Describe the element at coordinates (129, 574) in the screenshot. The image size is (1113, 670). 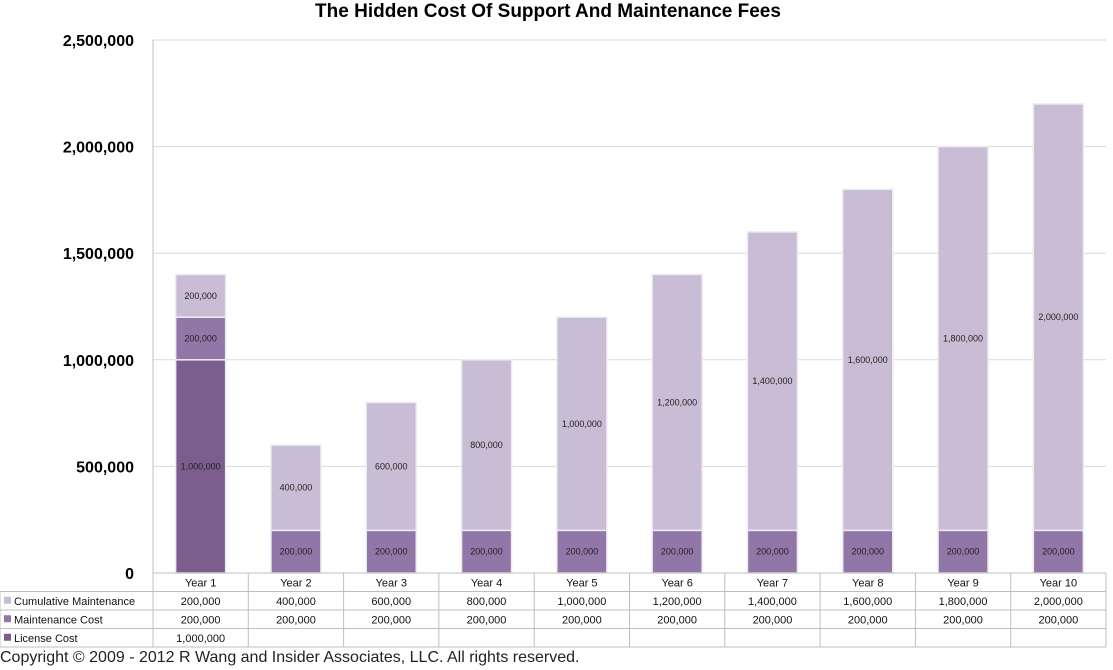
I see `y-tick-label: 0` at that location.